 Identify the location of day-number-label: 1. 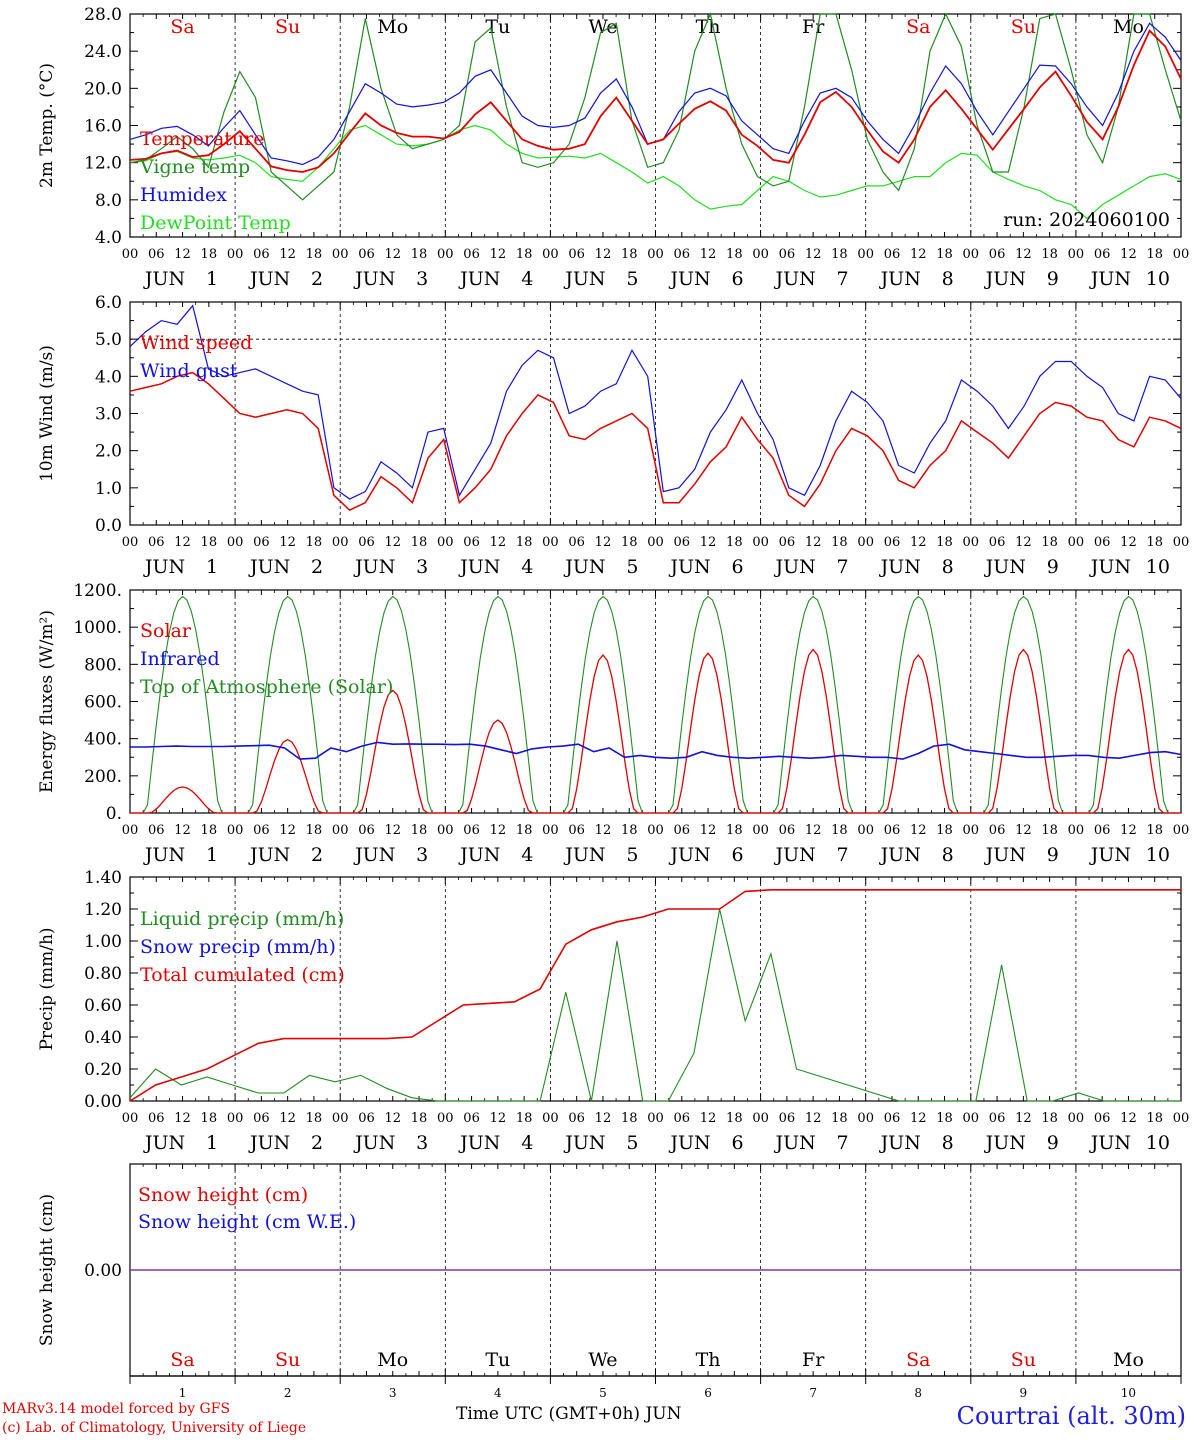
(212, 567).